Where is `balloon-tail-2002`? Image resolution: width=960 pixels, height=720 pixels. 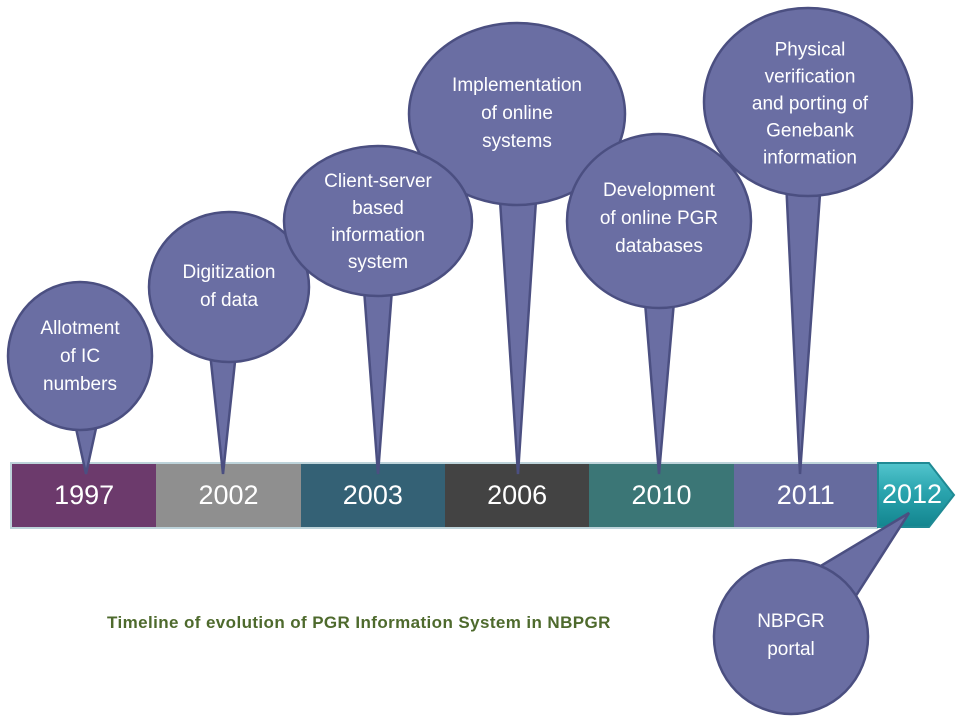
balloon-tail-2002 is located at coordinates (223, 408).